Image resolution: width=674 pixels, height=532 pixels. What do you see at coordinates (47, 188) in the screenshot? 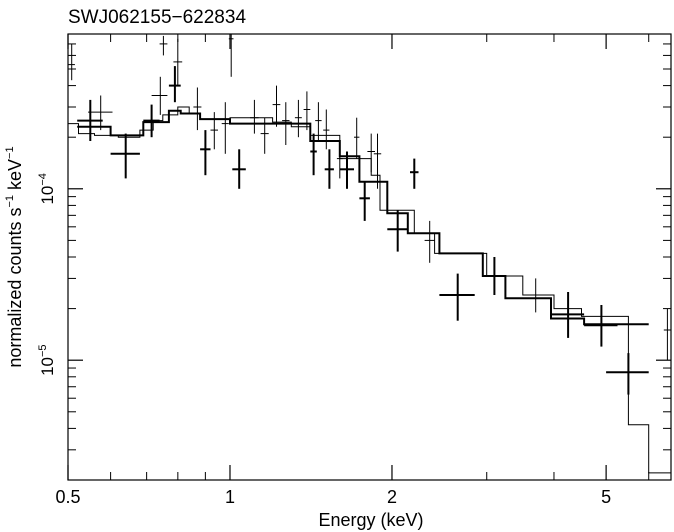
I see `y-tick-label-0: 10−4` at bounding box center [47, 188].